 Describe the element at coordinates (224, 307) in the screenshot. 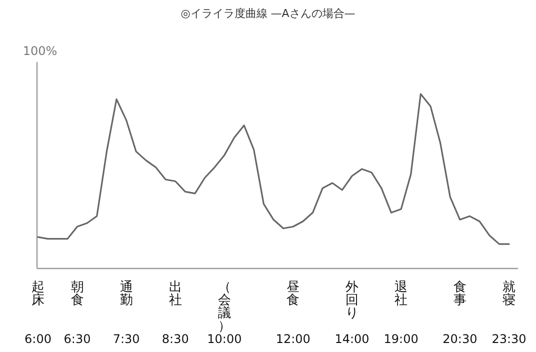

I see `text: （会議）` at that location.